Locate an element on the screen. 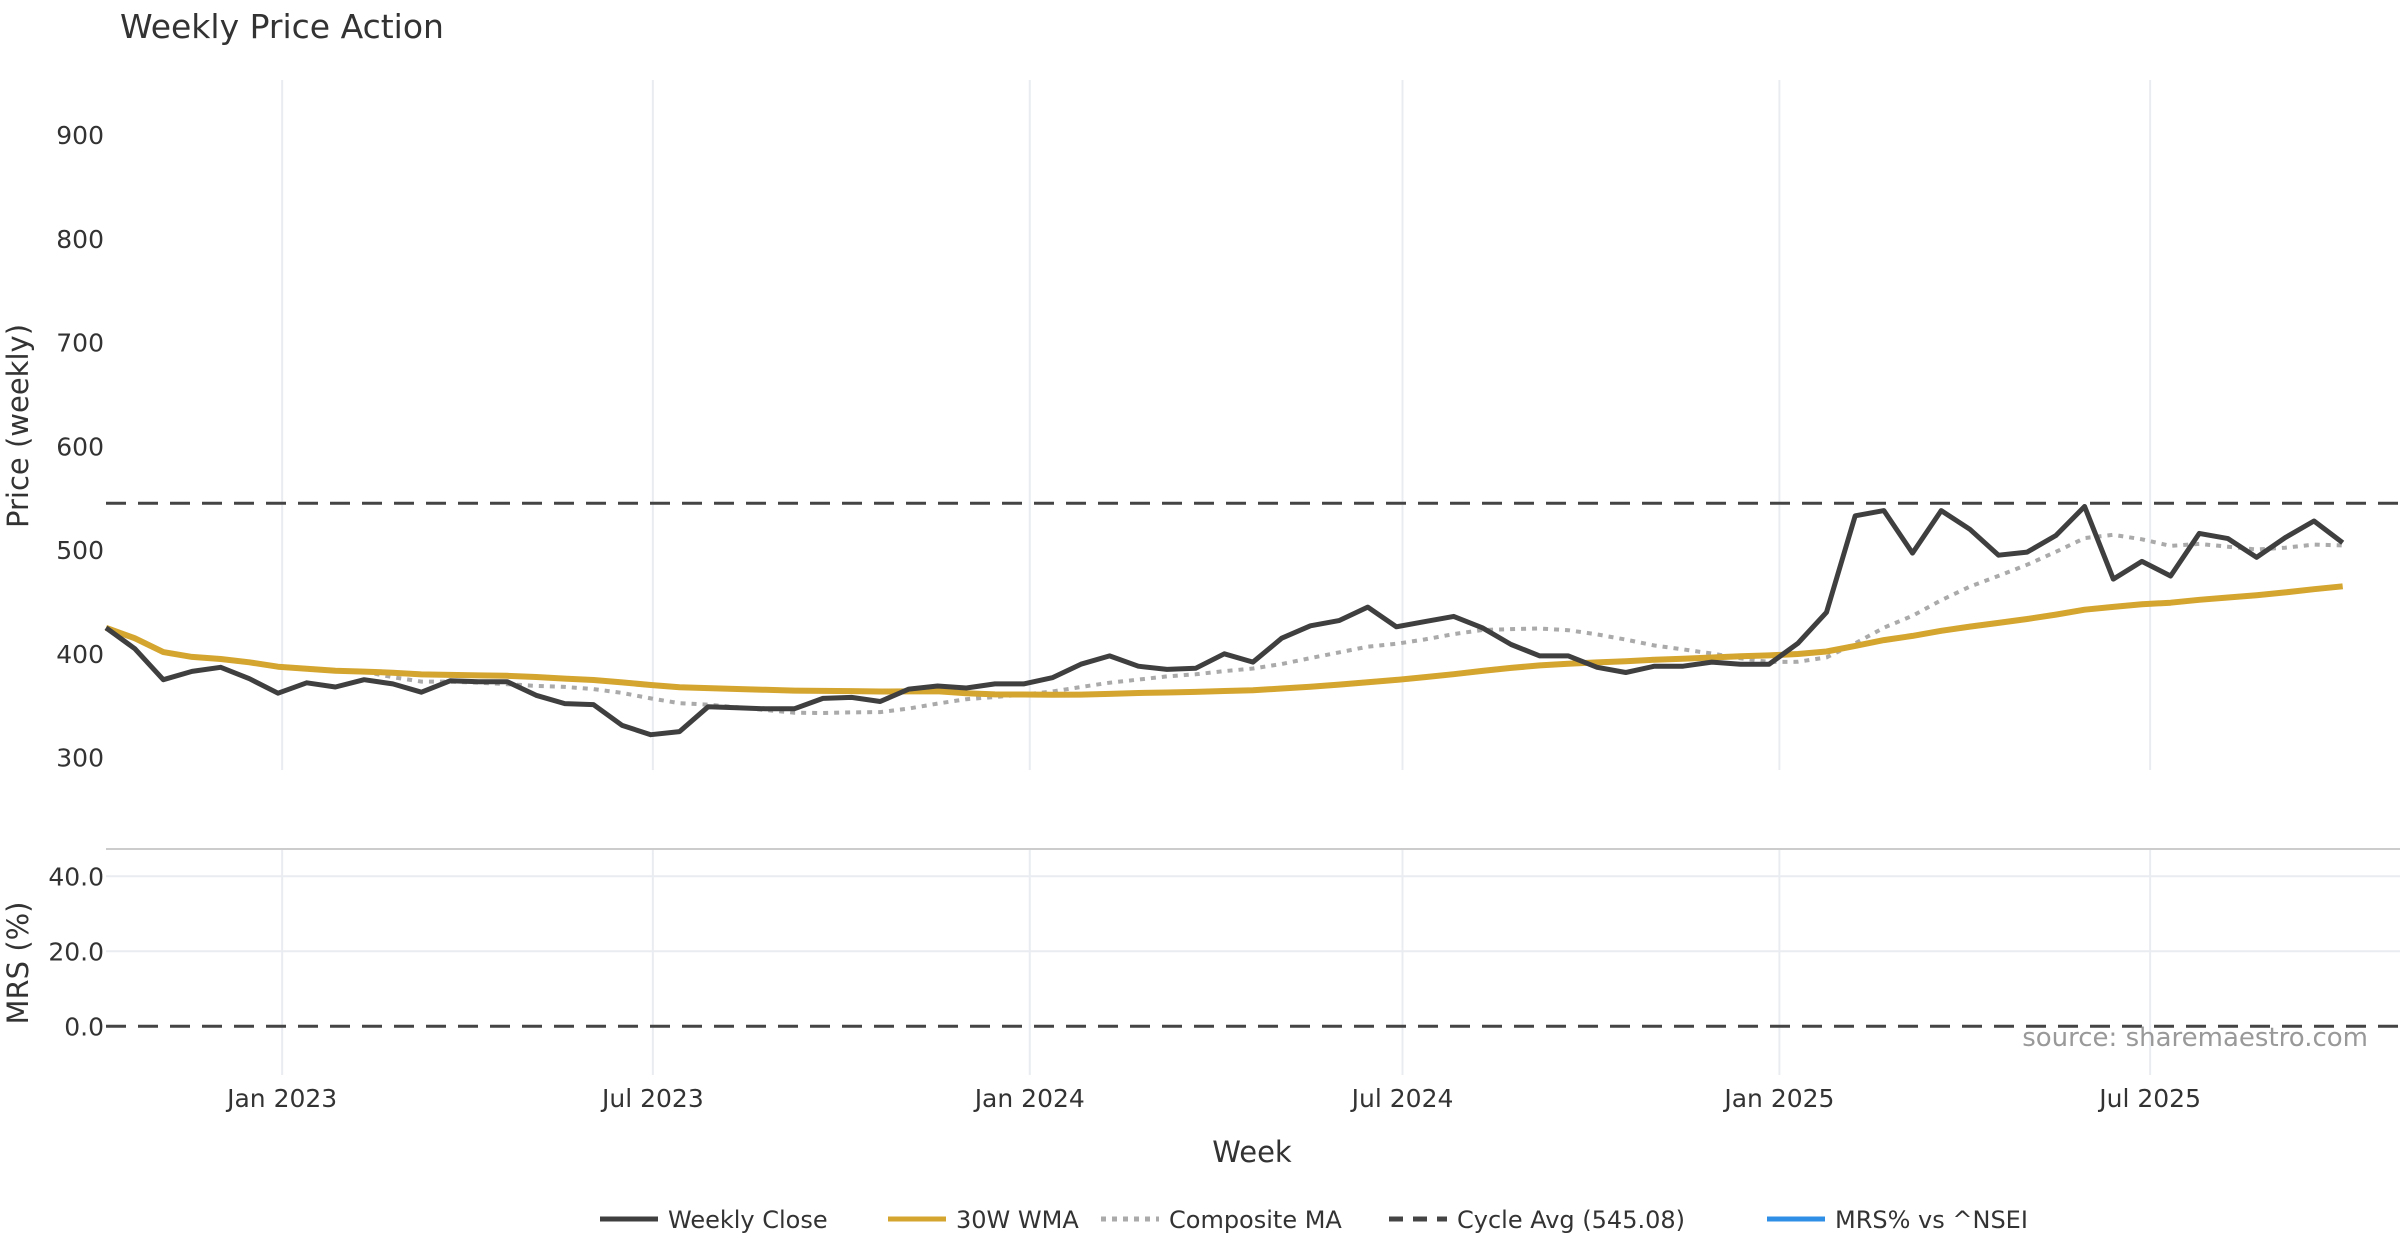 The image size is (2400, 1260). legend-label: Composite MA is located at coordinates (1255, 1220).